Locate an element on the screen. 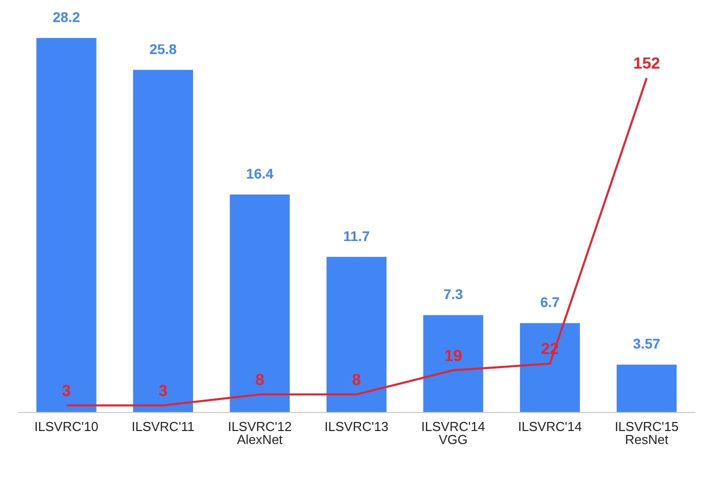 Image resolution: width=713 pixels, height=480 pixels. data-label: 16.4 is located at coordinates (260, 173).